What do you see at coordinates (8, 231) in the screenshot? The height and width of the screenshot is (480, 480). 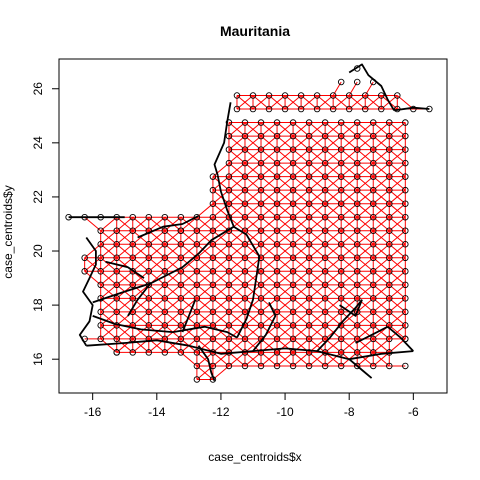 I see `y-axis-label: case_centroids$y` at bounding box center [8, 231].